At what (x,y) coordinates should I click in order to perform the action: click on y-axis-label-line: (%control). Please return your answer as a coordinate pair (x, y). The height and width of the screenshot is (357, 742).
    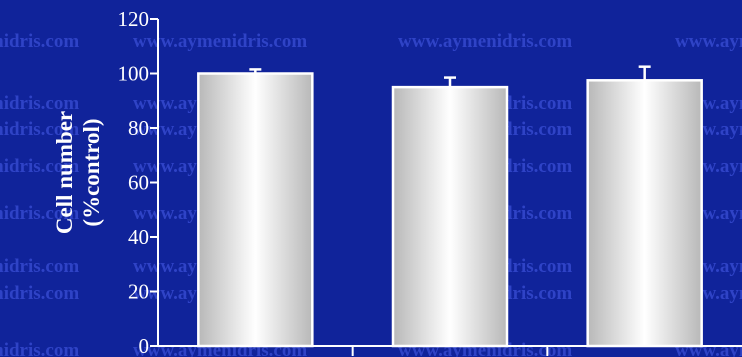
    Looking at the image, I should click on (91, 172).